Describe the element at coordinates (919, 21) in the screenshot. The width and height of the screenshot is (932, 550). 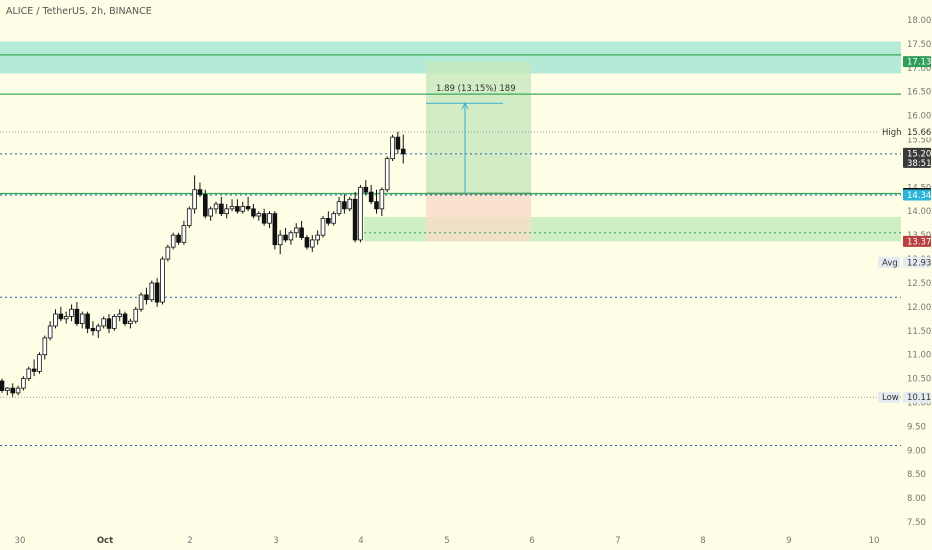
I see `y-tick-label: 18.00` at that location.